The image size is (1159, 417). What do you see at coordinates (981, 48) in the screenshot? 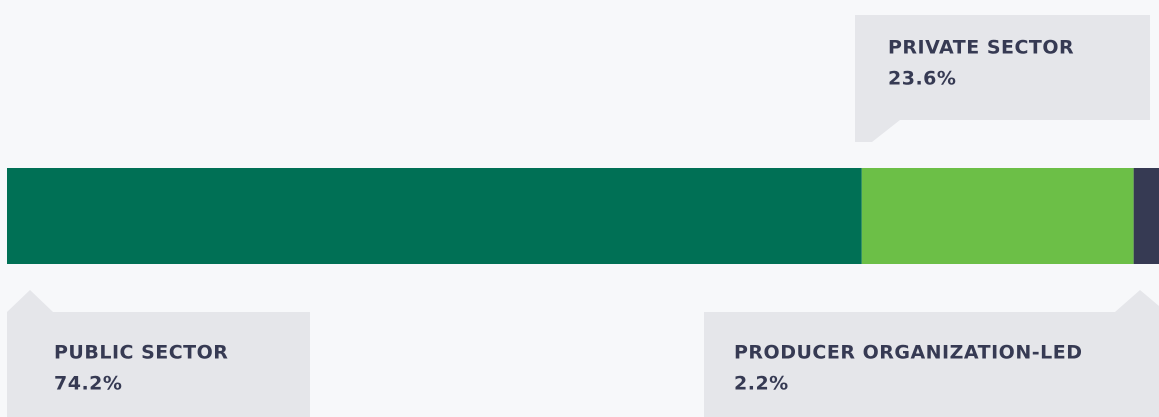
I see `callout-name: PRIVATE SECTOR` at bounding box center [981, 48].